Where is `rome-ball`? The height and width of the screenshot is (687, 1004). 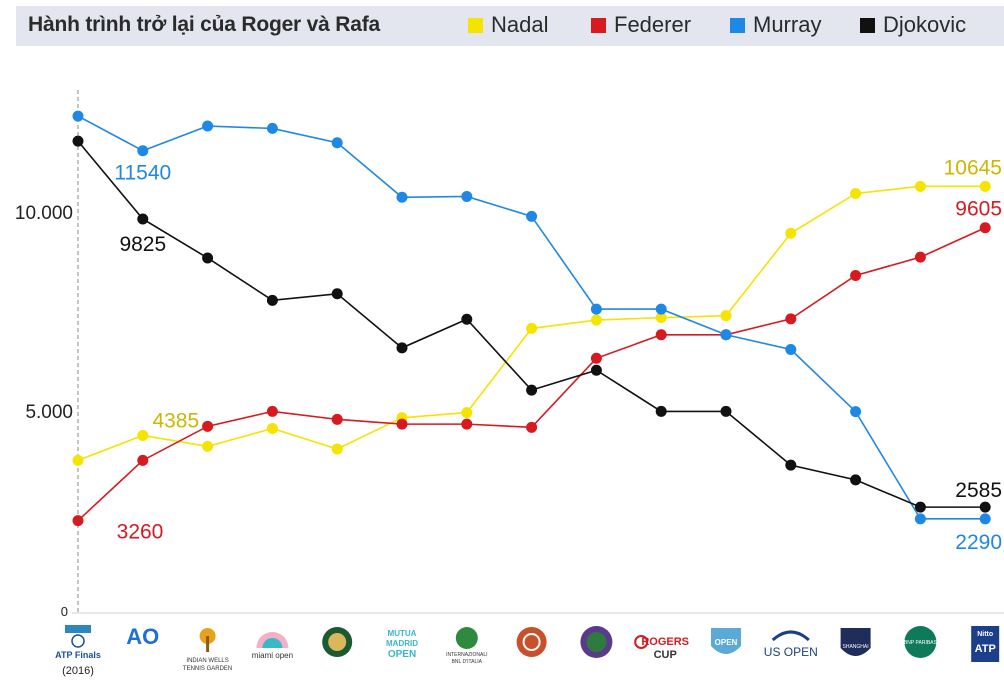 rome-ball is located at coordinates (466, 638).